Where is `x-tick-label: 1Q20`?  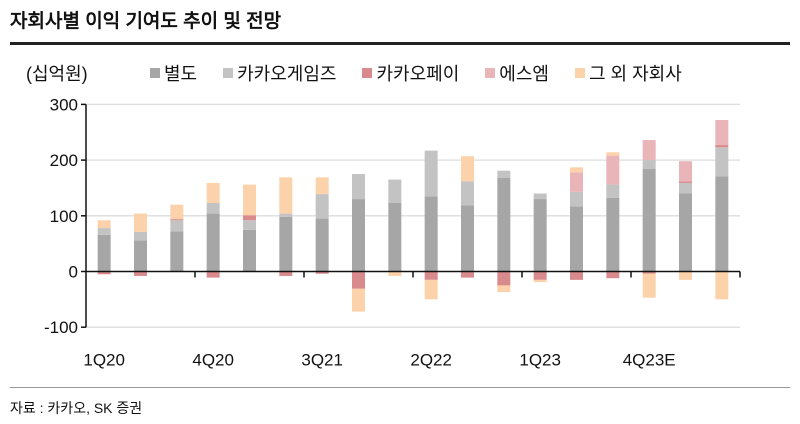 x-tick-label: 1Q20 is located at coordinates (104, 360).